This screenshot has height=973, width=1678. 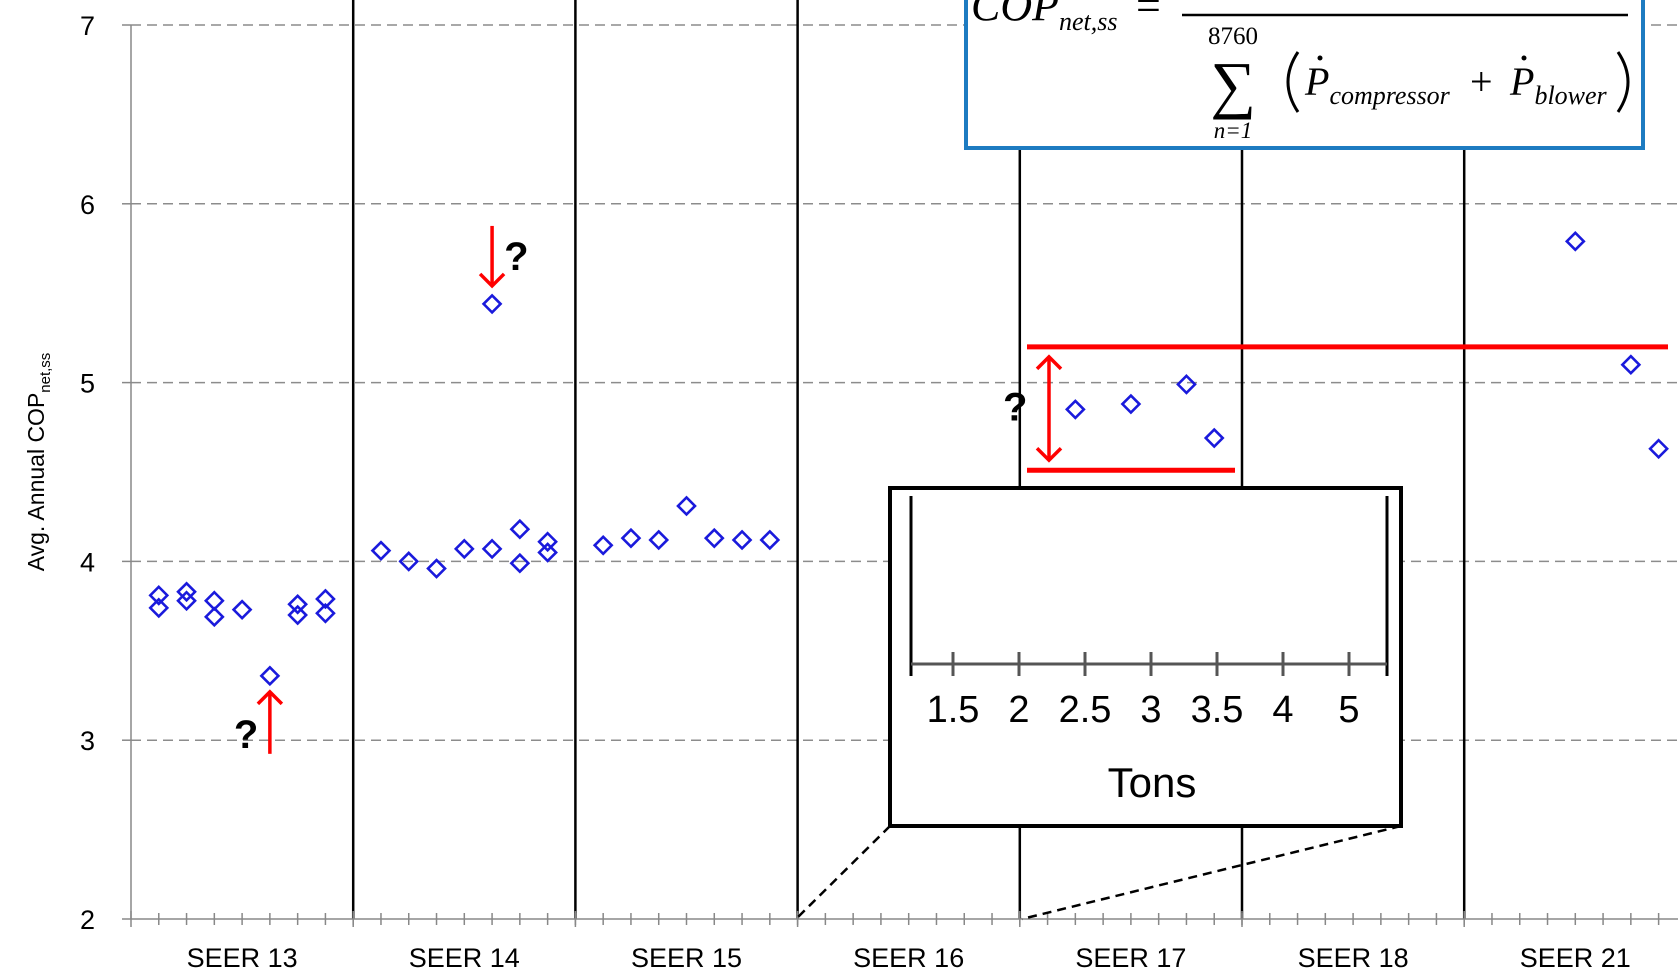 I want to click on outlier-high-arrowhead, so click(x=492, y=280).